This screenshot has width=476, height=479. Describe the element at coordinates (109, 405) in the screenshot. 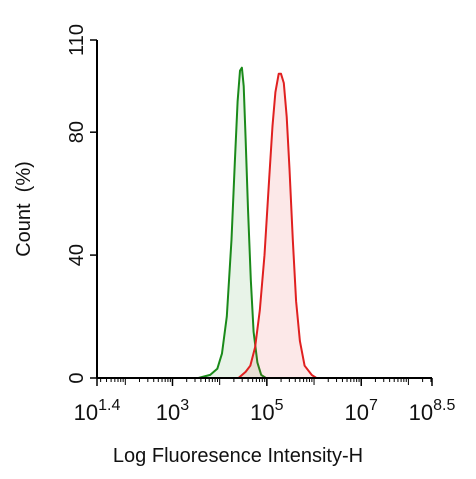

I see `x-tick-exponent: 1.4` at that location.